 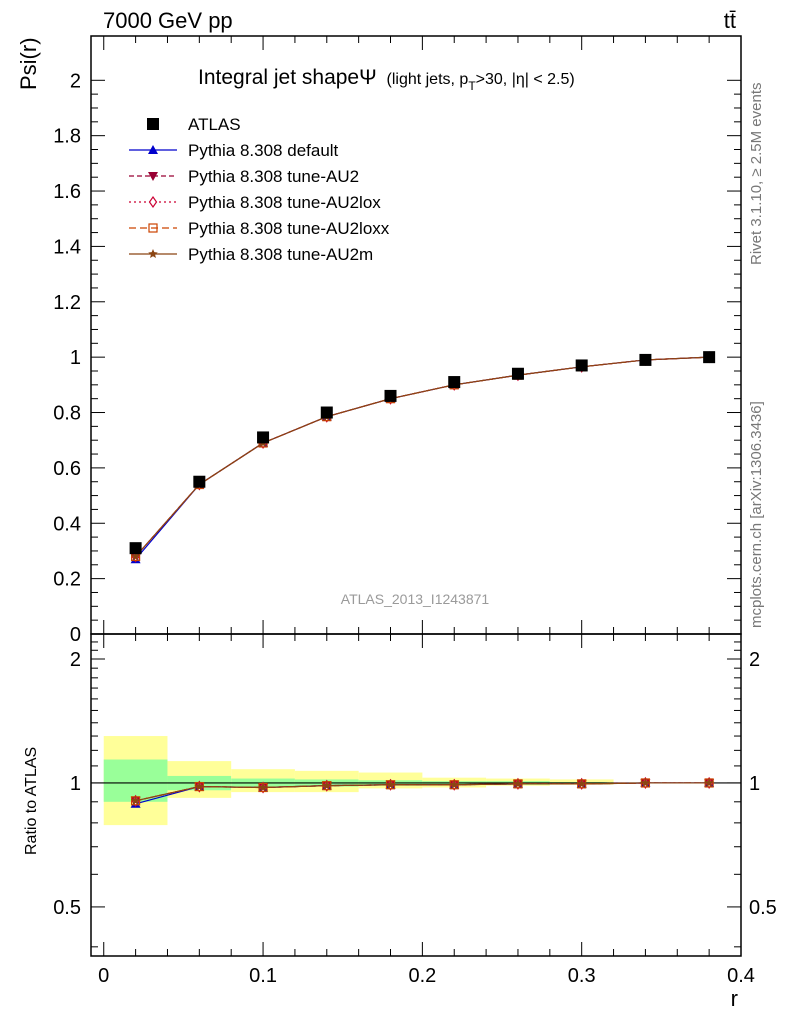 What do you see at coordinates (280, 254) in the screenshot?
I see `legend-label: Pythia 8.308 tune-AU2m` at bounding box center [280, 254].